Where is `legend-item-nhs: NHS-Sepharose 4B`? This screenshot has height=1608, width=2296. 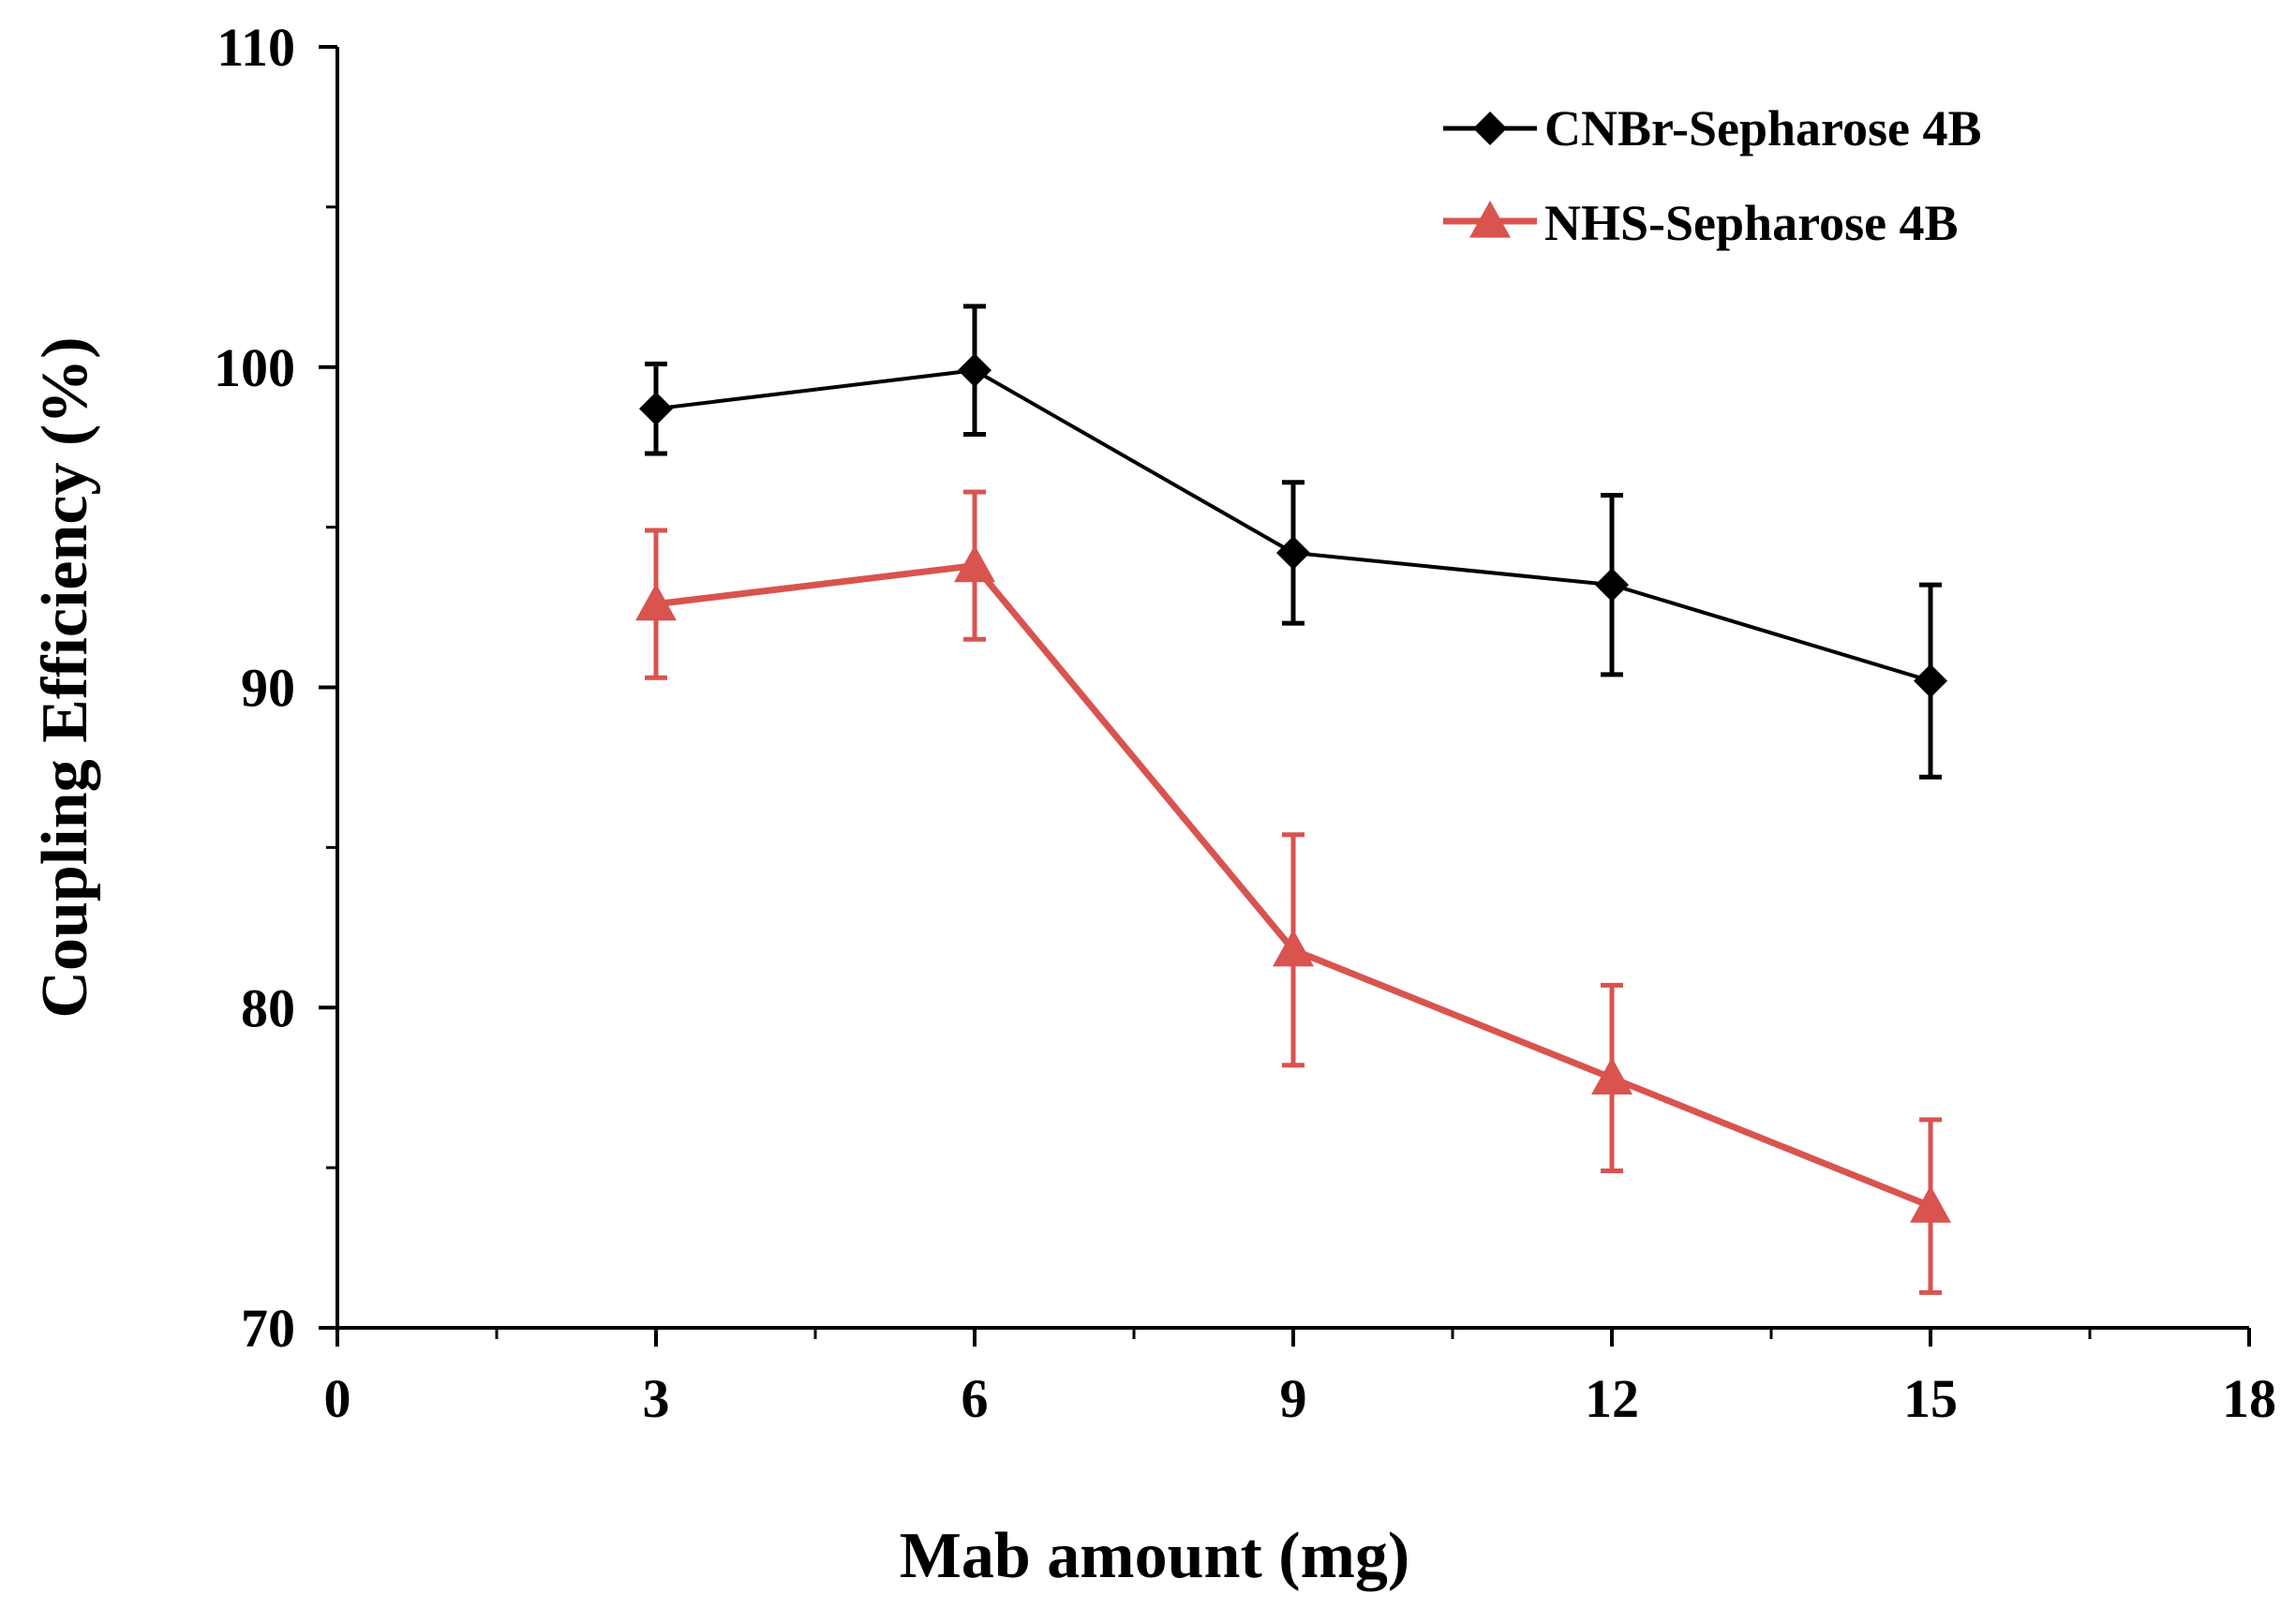 legend-item-nhs: NHS-Sepharose 4B is located at coordinates (1701, 223).